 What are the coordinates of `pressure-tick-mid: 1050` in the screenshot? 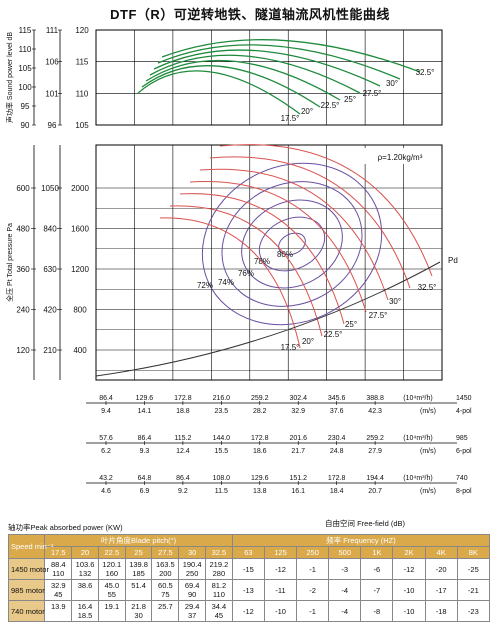 It's located at (50, 188).